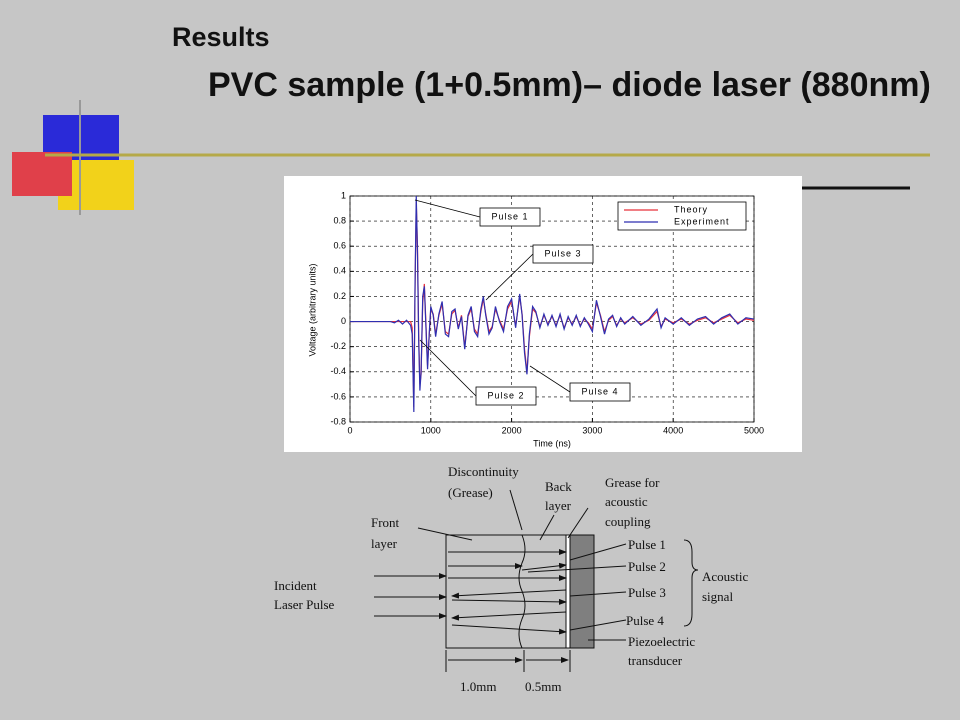 This screenshot has height=720, width=960. What do you see at coordinates (338, 346) in the screenshot?
I see `y-tick-label: -0.2` at bounding box center [338, 346].